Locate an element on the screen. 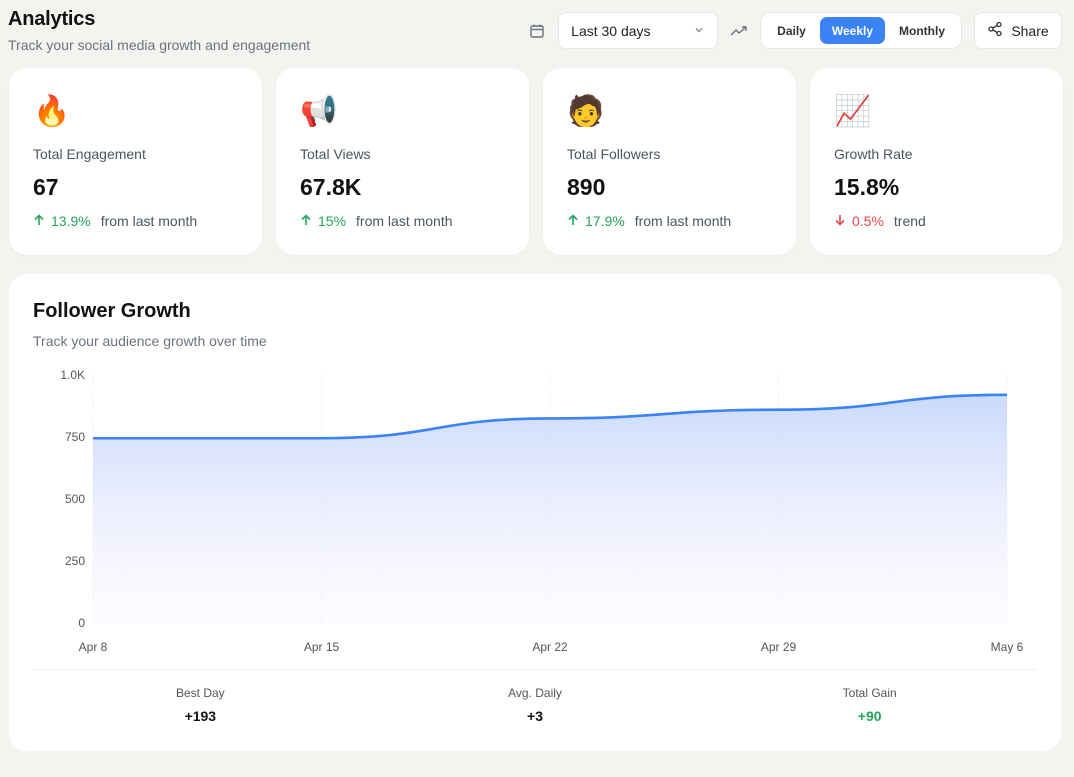 This screenshot has height=777, width=1074. metric-trend: 17.9% from last month is located at coordinates (669, 221).